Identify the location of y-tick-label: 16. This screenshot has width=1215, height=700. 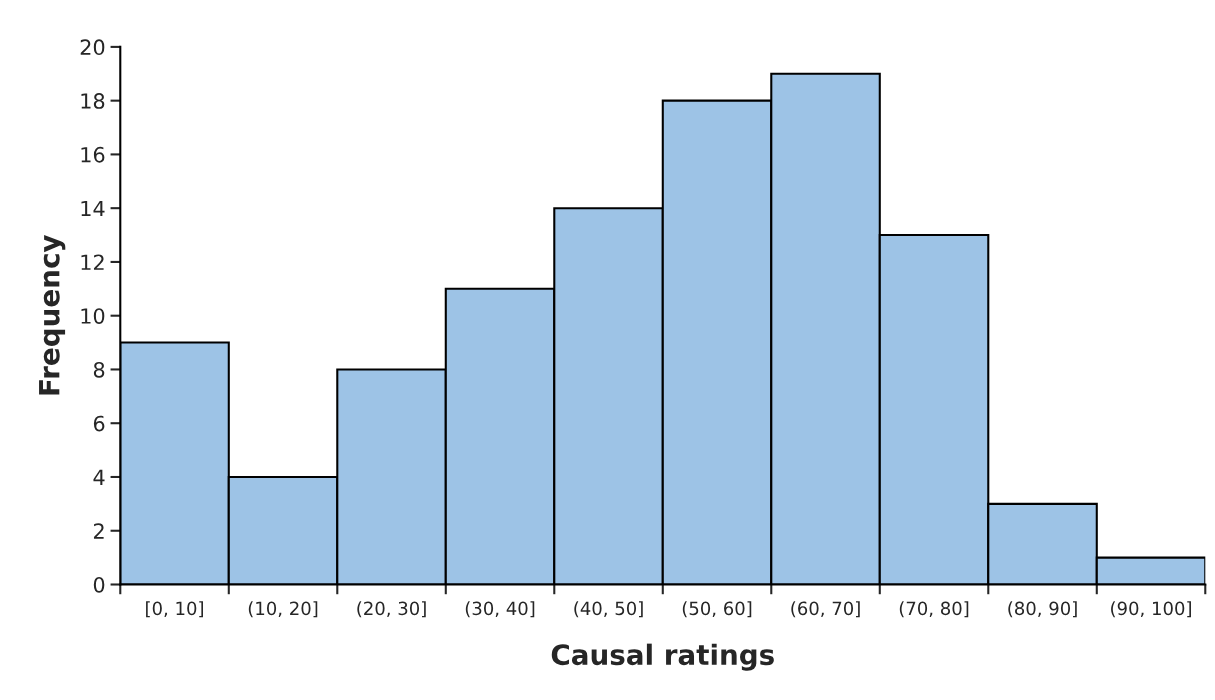
(93, 154).